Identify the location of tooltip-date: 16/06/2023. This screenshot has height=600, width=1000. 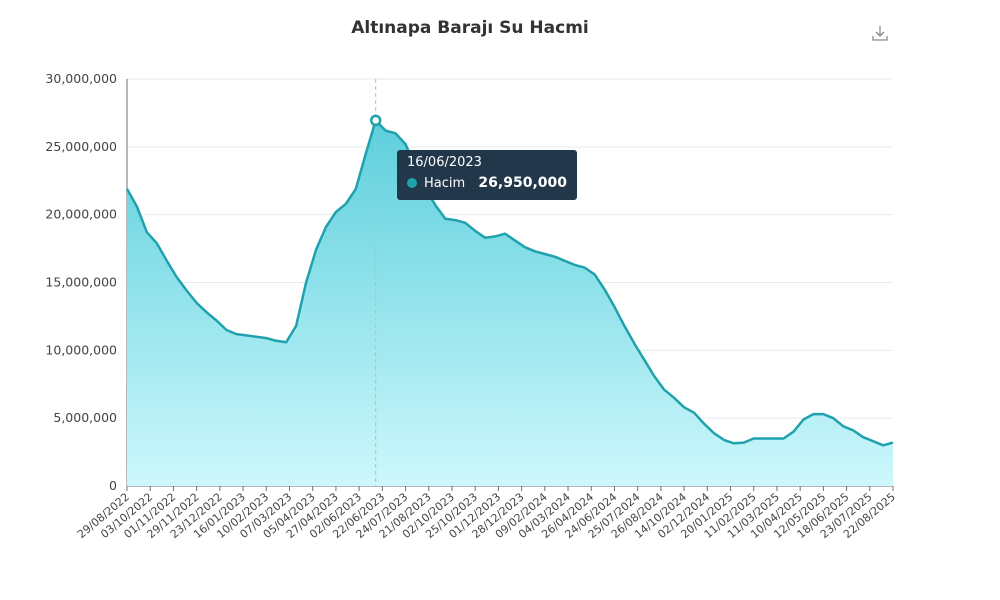
(444, 162).